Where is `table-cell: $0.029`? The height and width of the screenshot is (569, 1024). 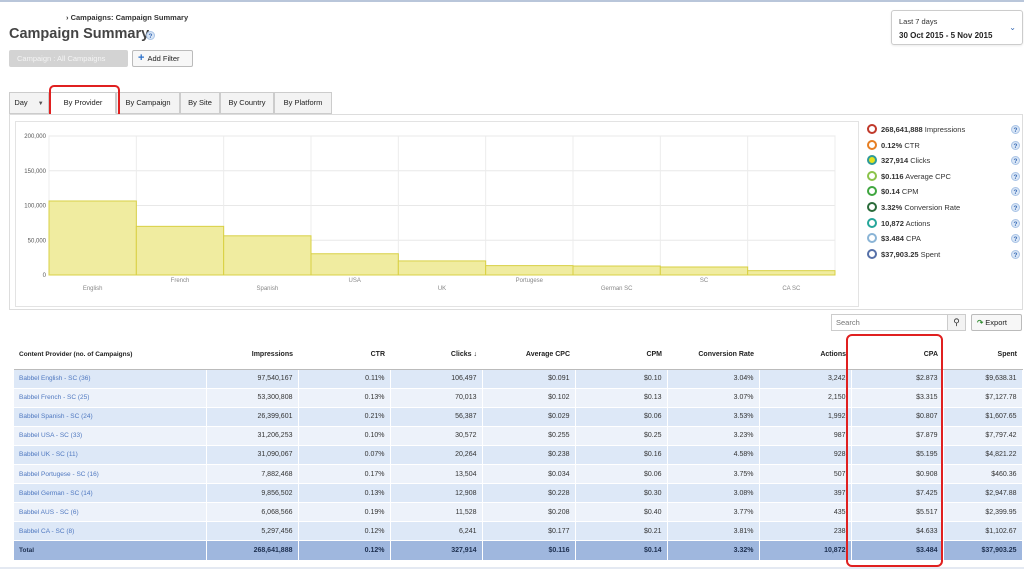 table-cell: $0.029 is located at coordinates (529, 417).